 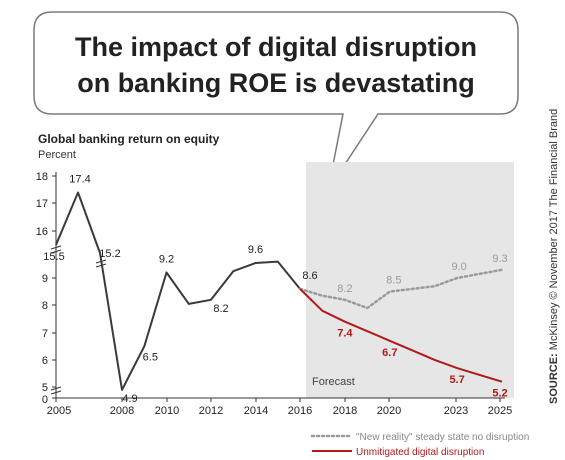 I want to click on data-label-no-disruption: 8.2, so click(x=344, y=289).